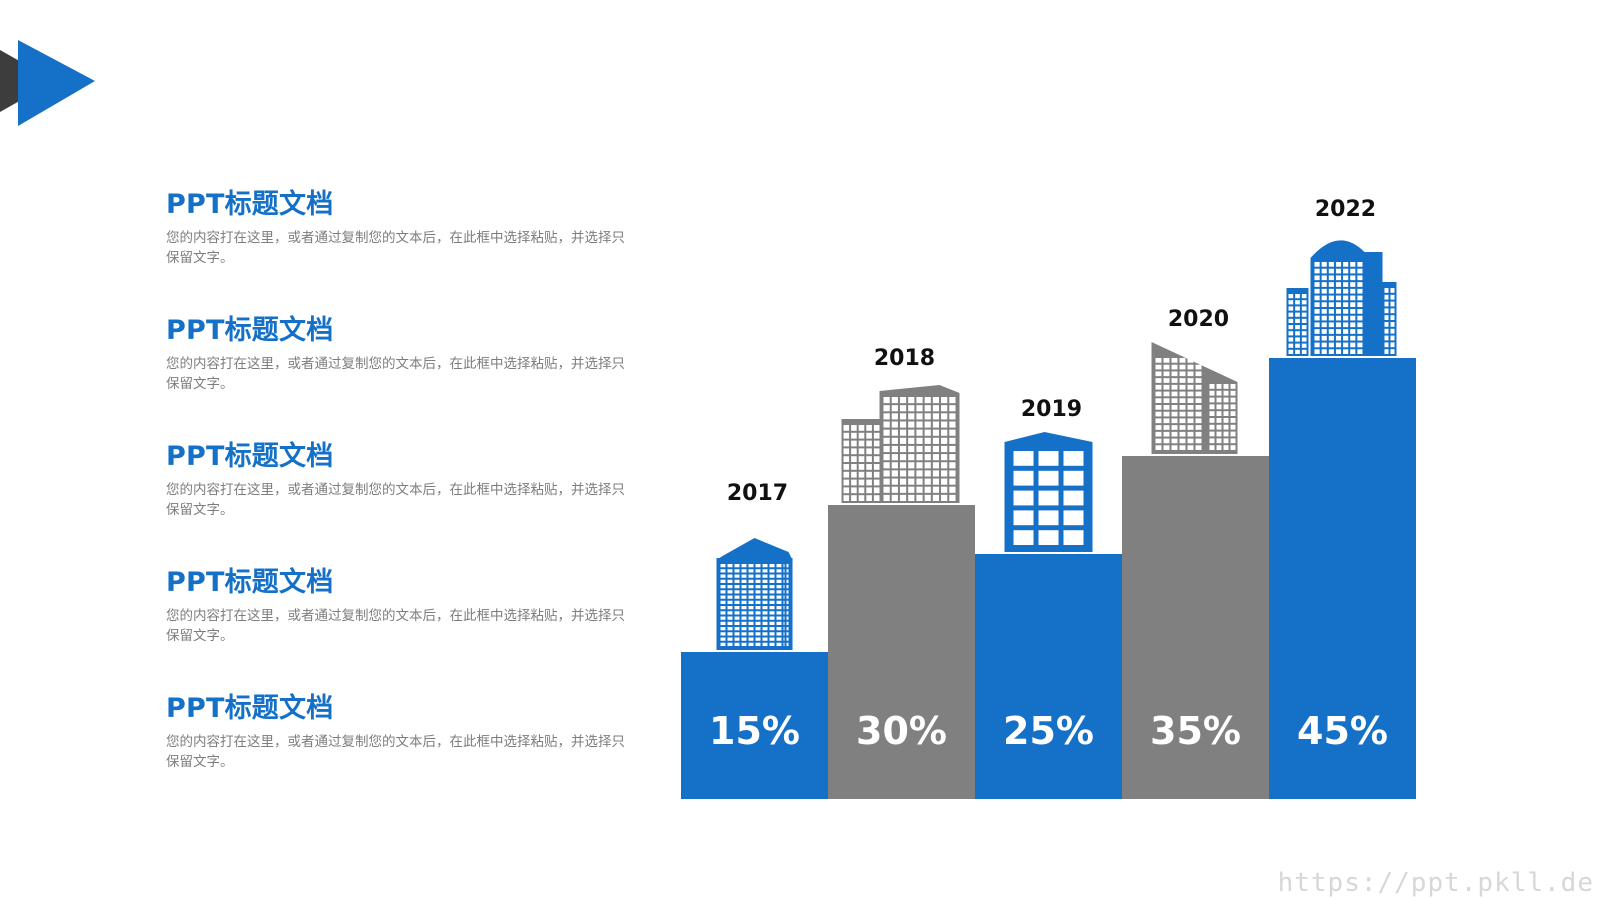 The height and width of the screenshot is (900, 1600). What do you see at coordinates (47, 83) in the screenshot?
I see `arrow-logo-icon` at bounding box center [47, 83].